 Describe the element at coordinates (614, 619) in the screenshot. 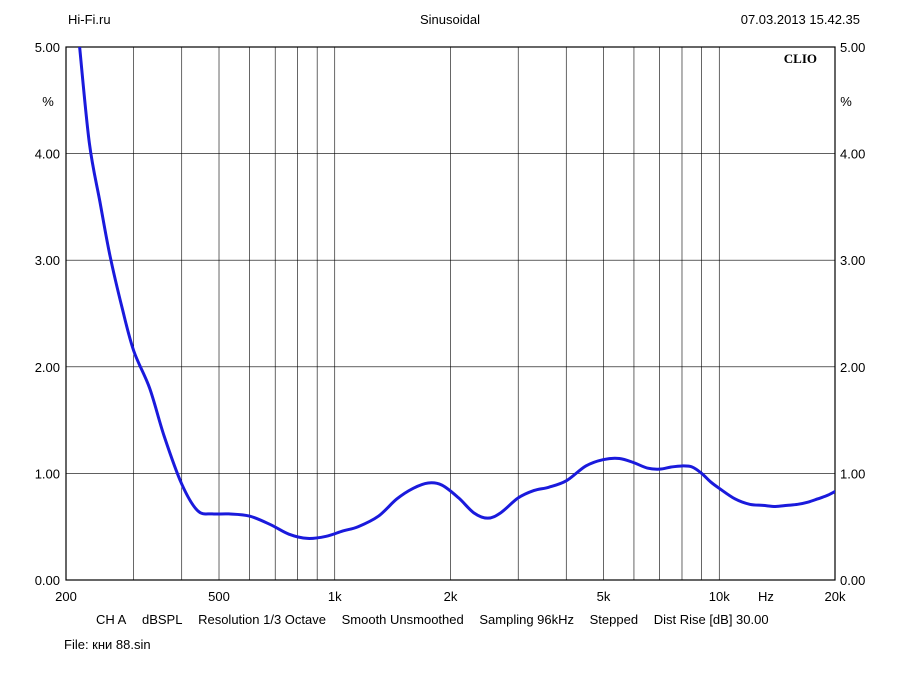

I see `setting-stepped: Stepped` at that location.